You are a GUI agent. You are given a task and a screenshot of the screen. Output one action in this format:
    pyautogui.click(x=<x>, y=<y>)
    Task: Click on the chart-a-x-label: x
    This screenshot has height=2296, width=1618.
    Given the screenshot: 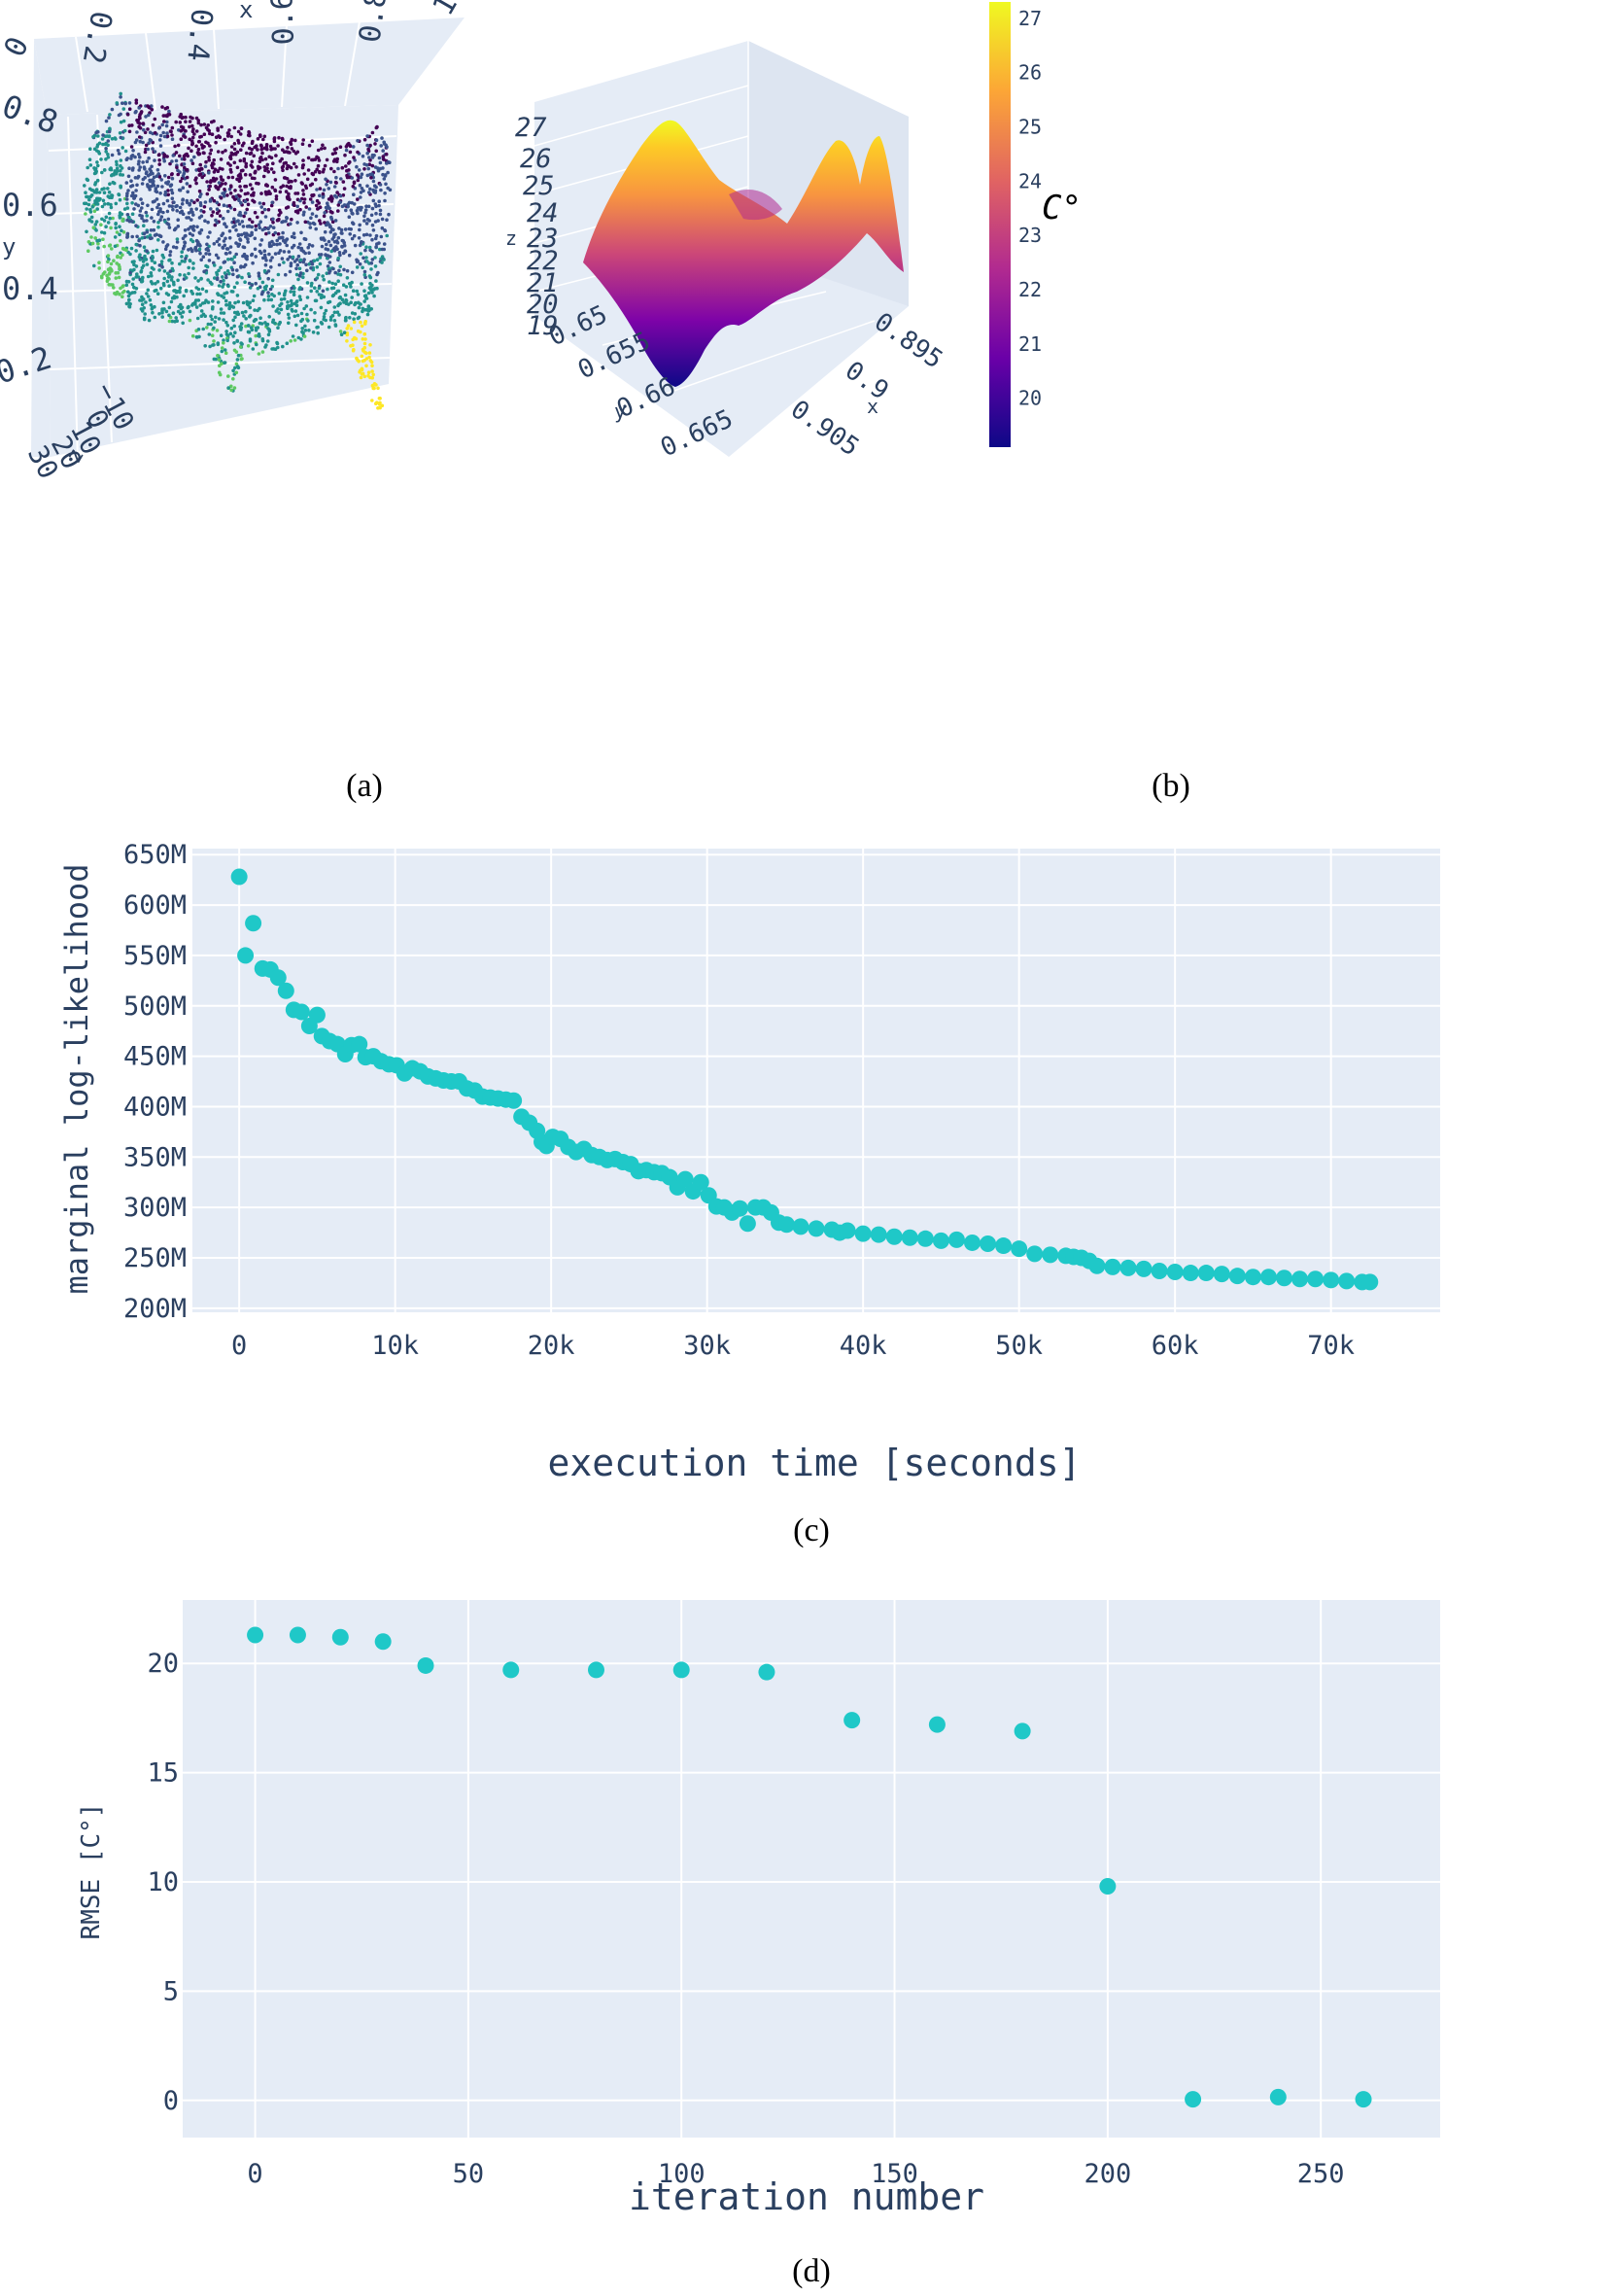 What is the action you would take?
    pyautogui.click(x=246, y=11)
    